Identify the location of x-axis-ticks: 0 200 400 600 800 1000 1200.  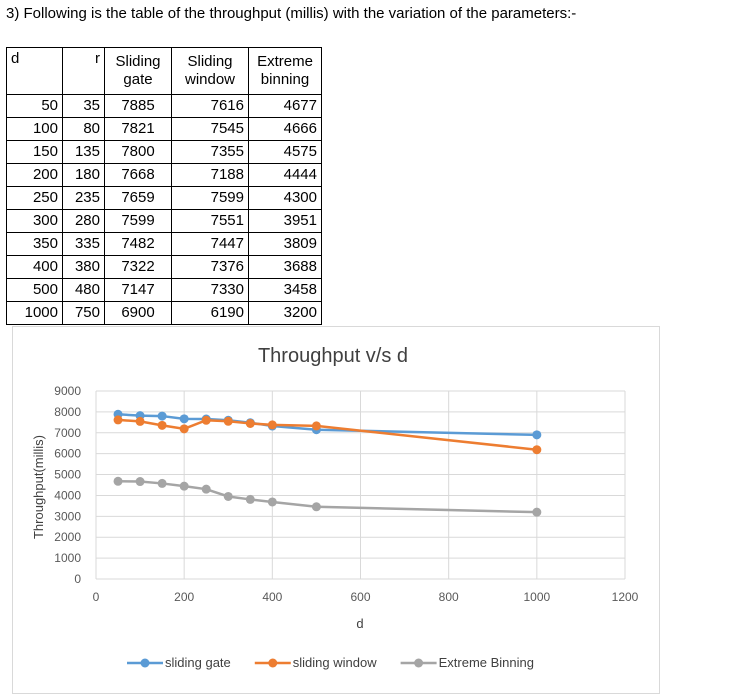
(366, 597).